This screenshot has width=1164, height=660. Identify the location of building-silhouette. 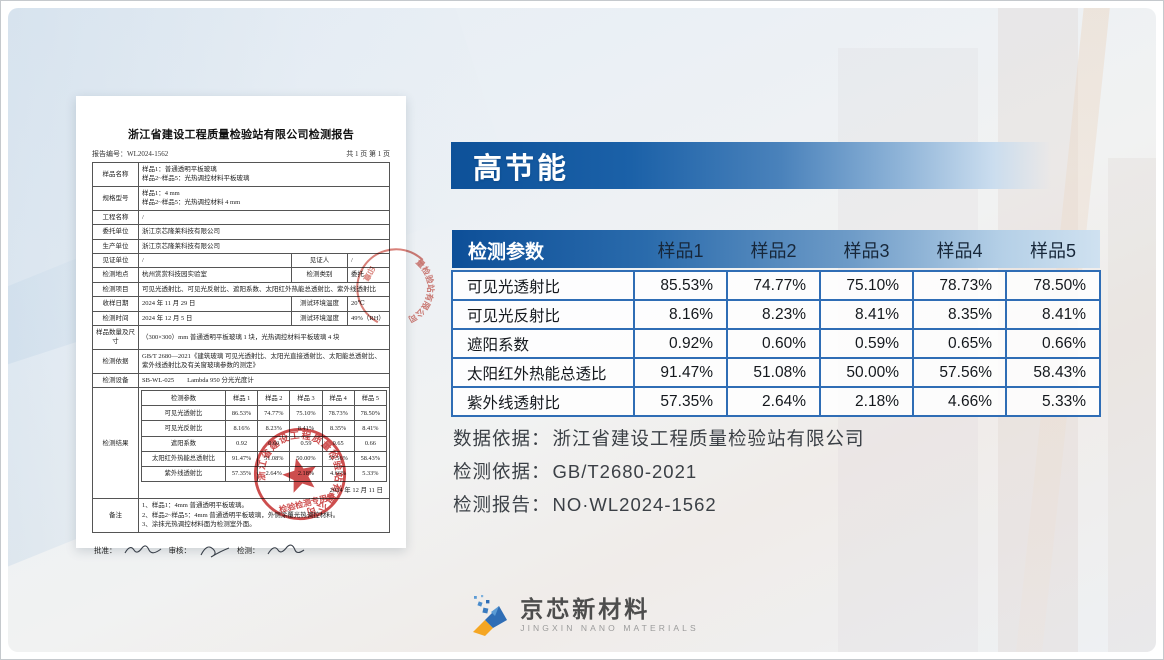
(1132, 405).